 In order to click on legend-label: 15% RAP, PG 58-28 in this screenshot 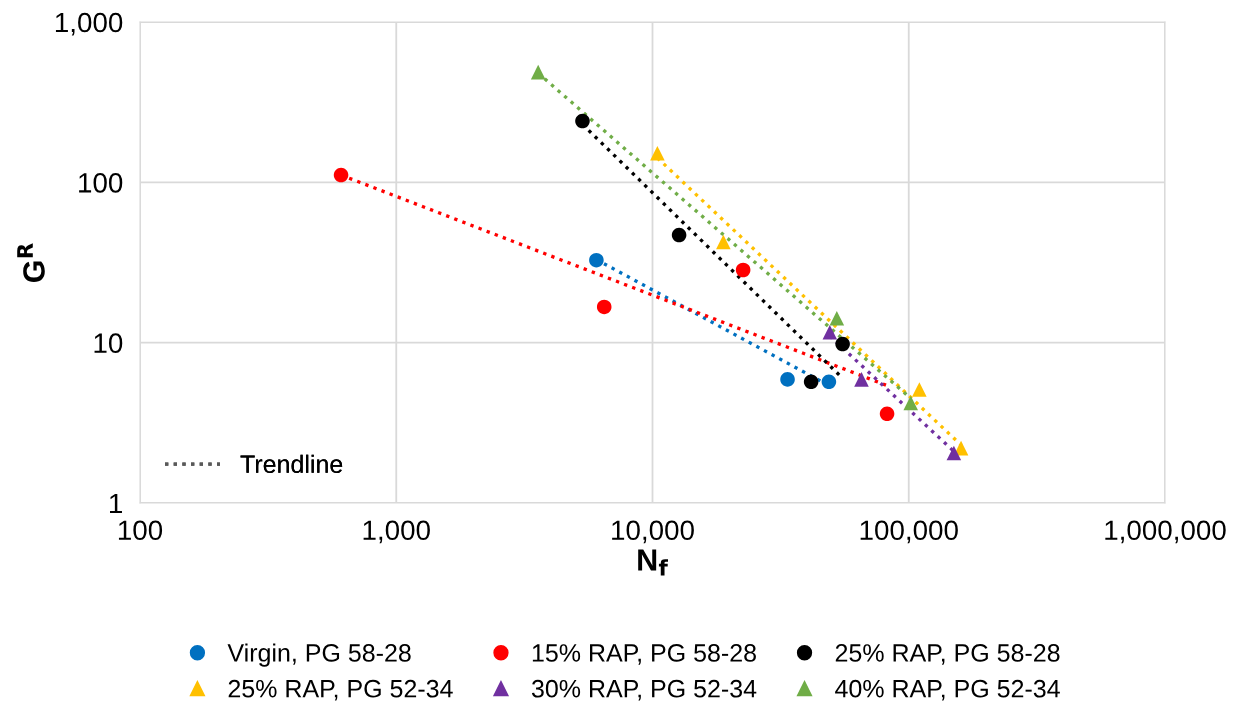, I will do `click(644, 654)`.